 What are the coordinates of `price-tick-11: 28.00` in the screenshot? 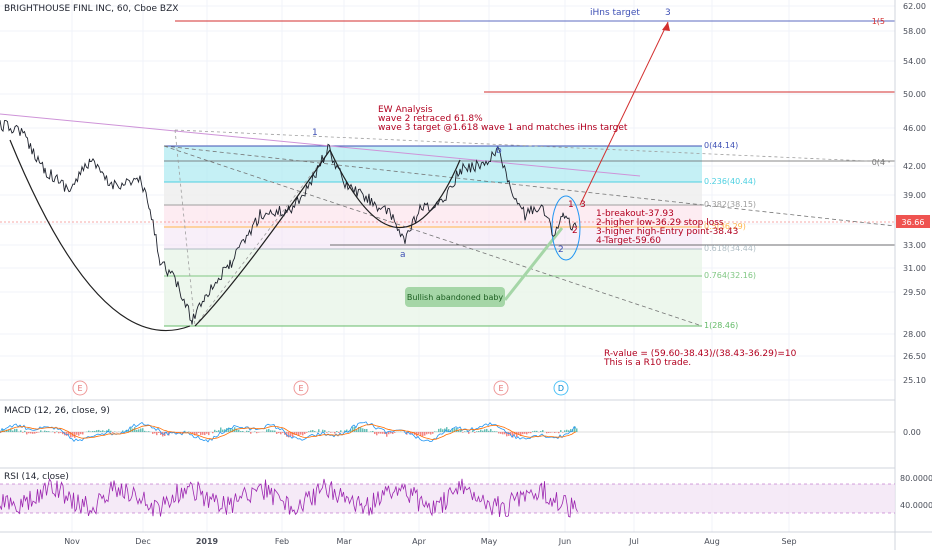 It's located at (914, 334).